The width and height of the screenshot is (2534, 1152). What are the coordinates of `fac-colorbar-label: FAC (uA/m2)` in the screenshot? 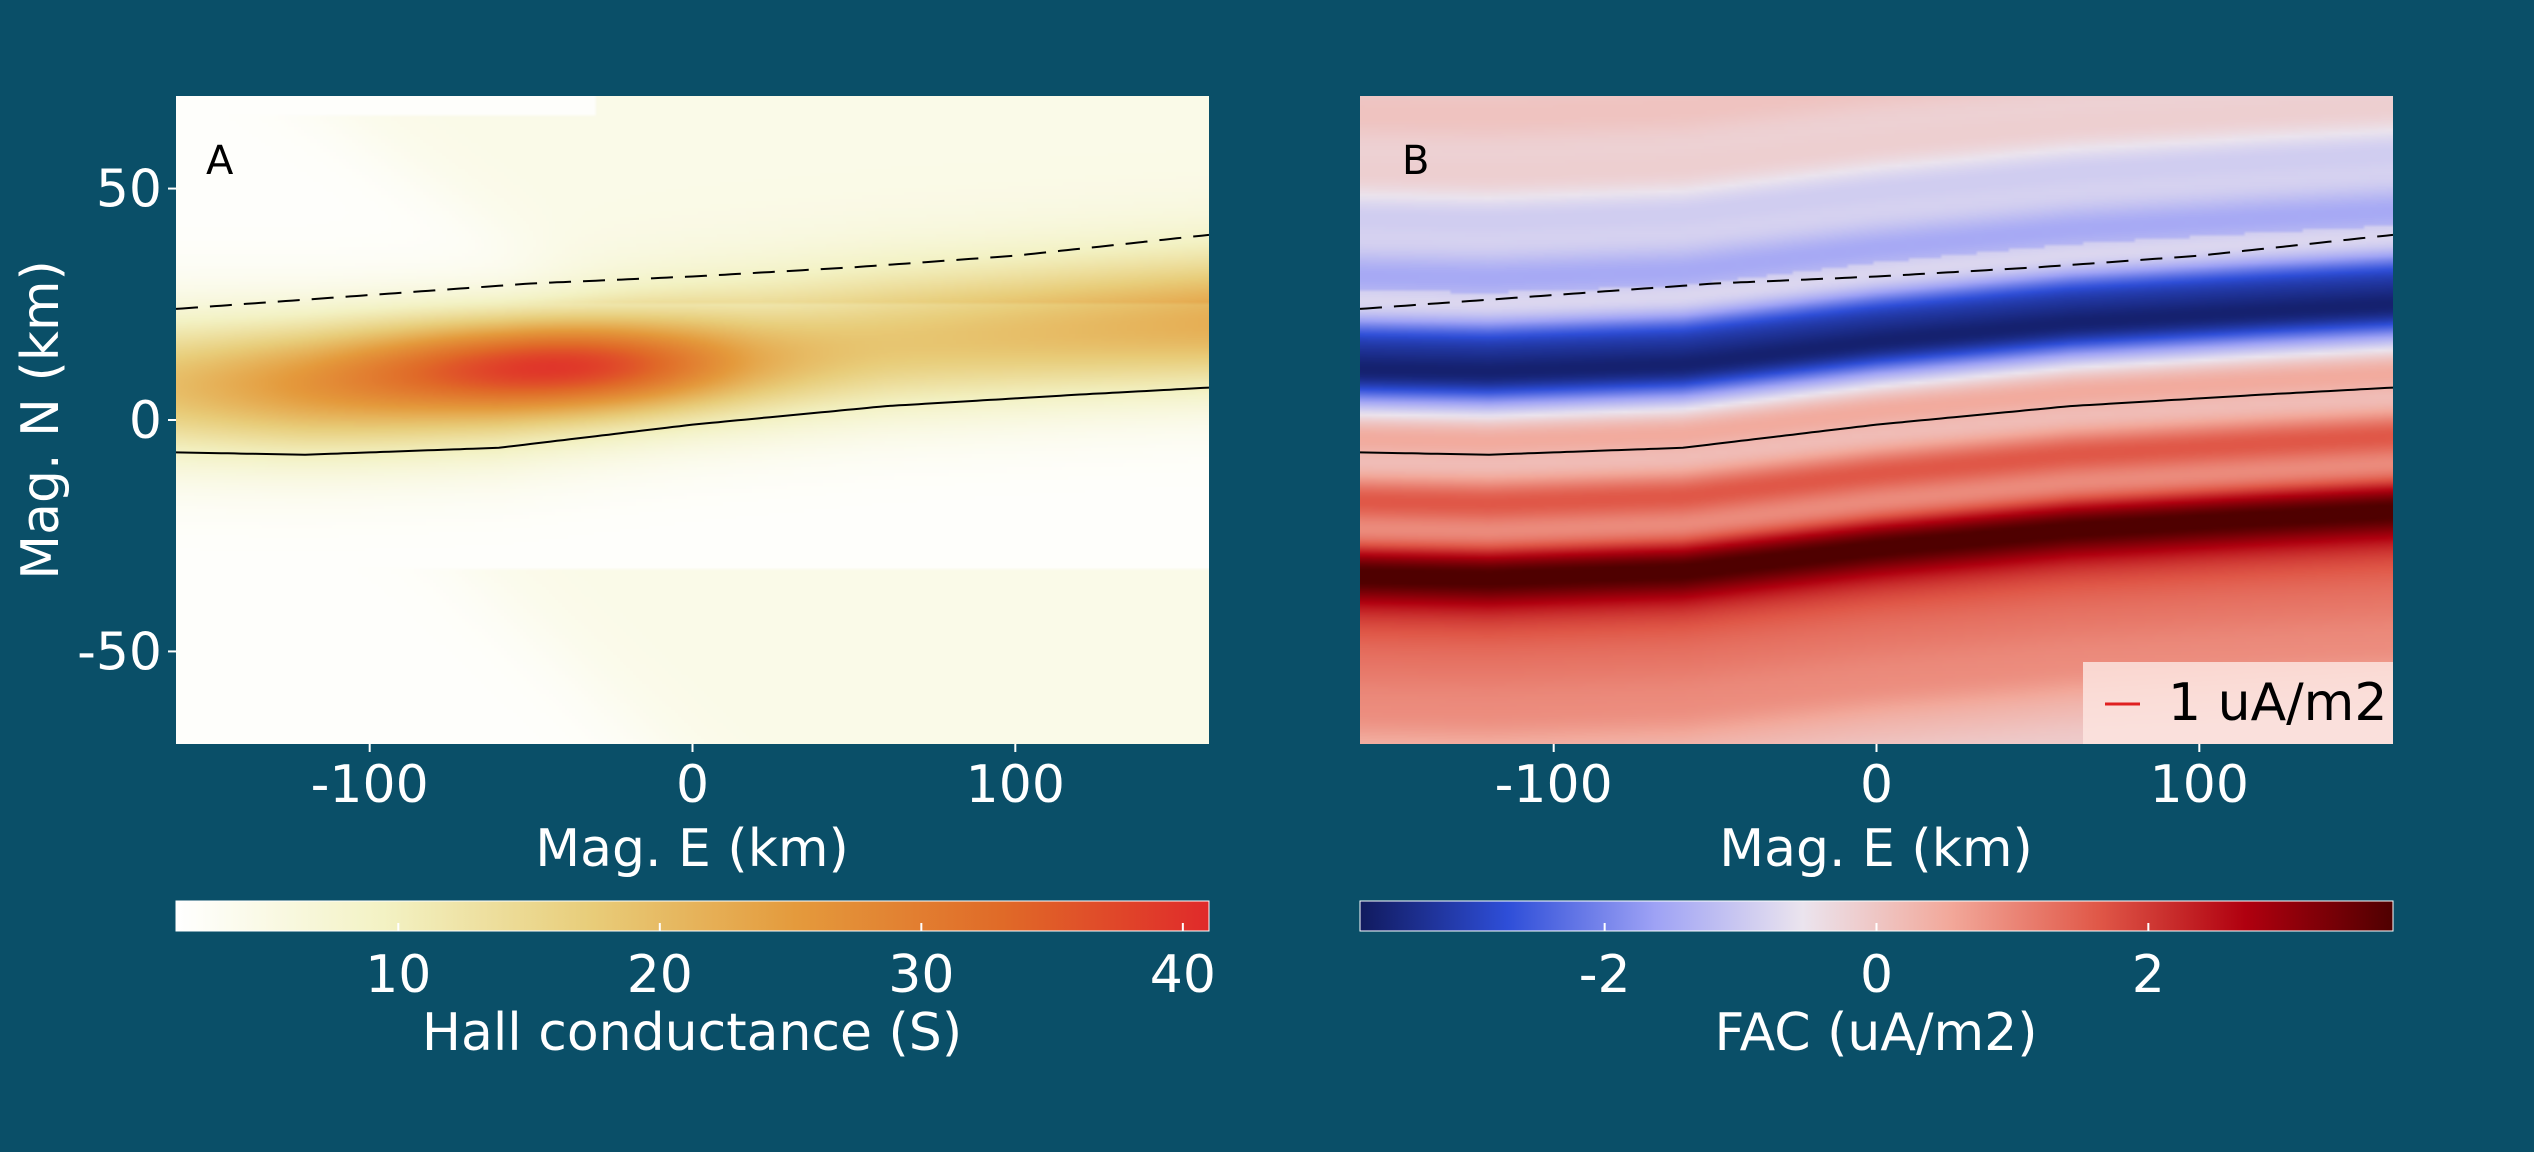 It's located at (1876, 1033).